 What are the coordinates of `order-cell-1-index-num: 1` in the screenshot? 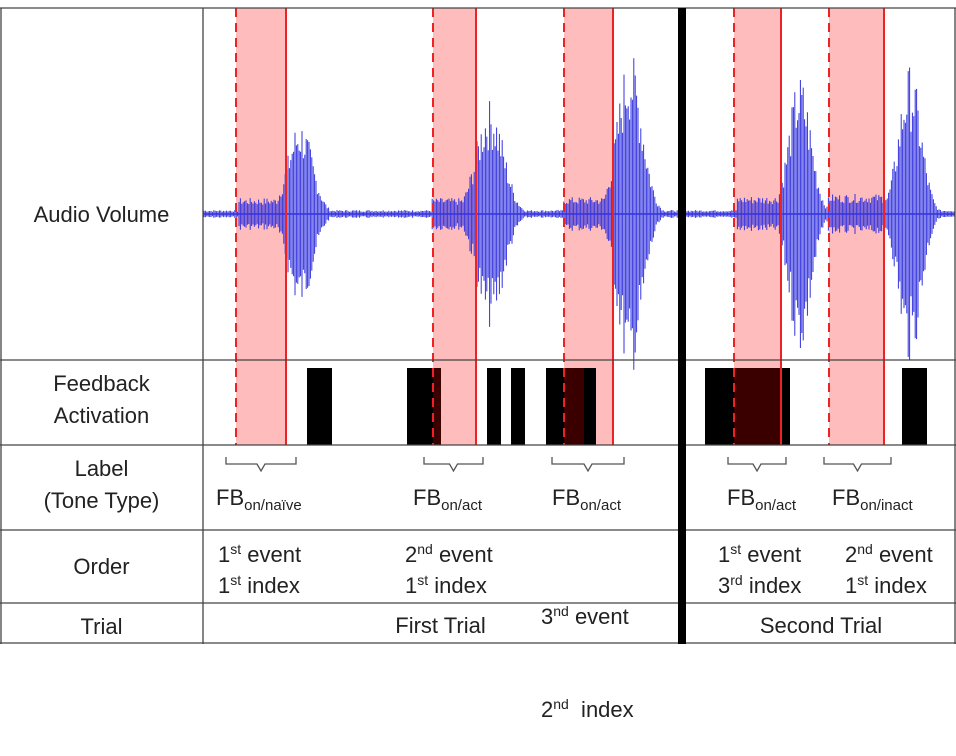 It's located at (224, 585).